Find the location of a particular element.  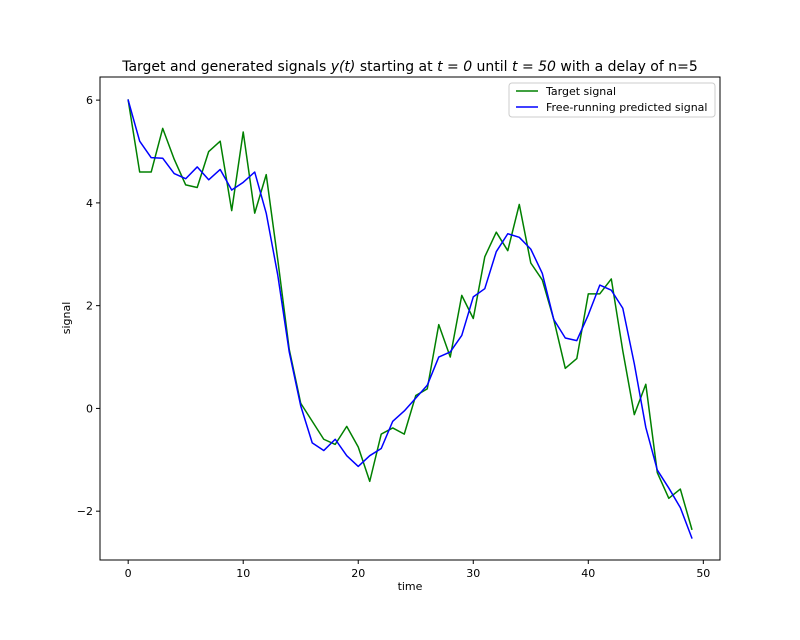

x-axis-label: time is located at coordinates (410, 586).